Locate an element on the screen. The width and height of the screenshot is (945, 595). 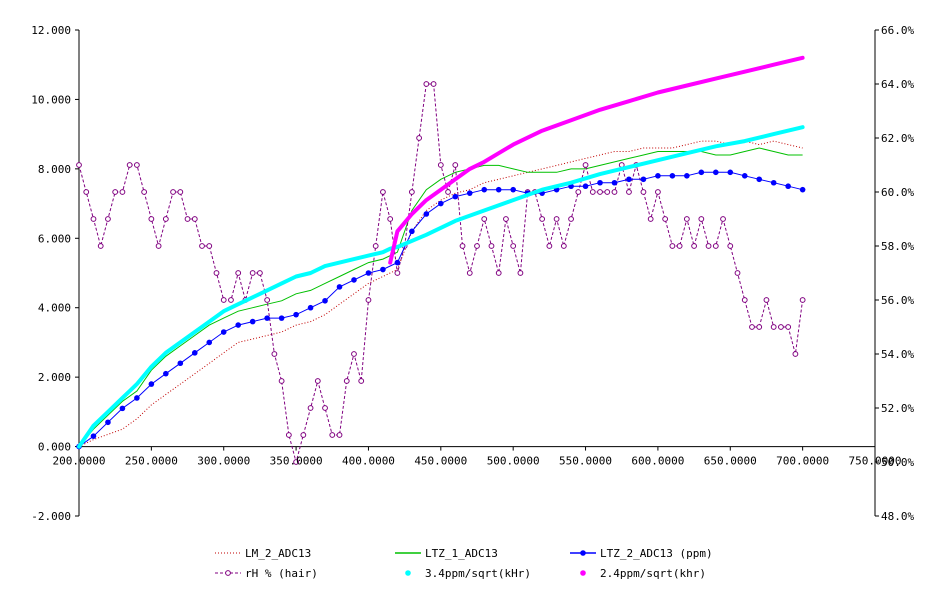
y2-tick-label: 58.0% is located at coordinates (897, 246).